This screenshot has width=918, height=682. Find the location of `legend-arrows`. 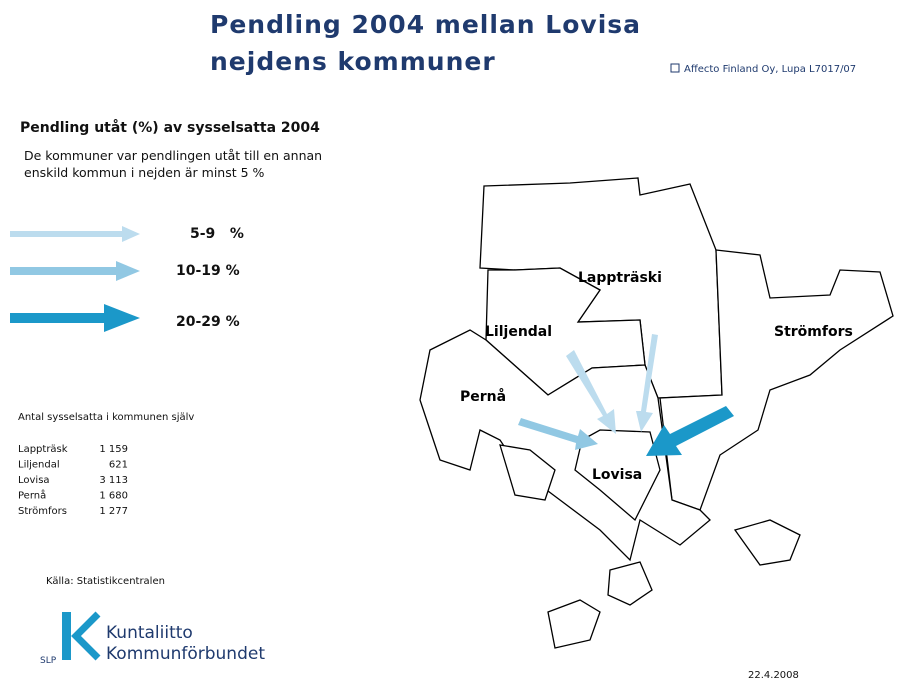

legend-arrows is located at coordinates (75, 279).